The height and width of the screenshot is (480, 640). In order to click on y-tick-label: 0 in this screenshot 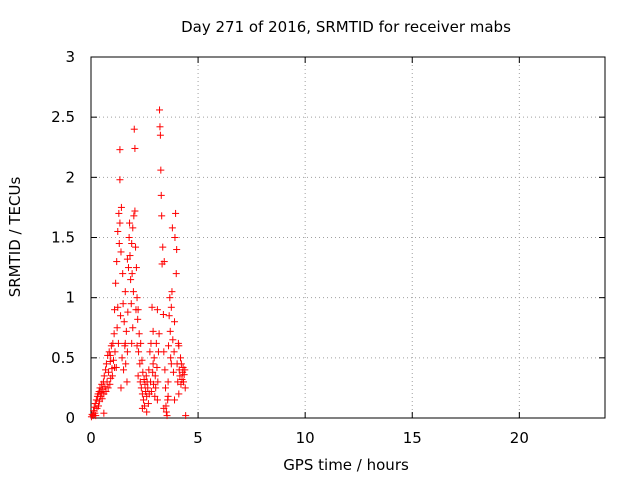, I will do `click(70, 418)`.